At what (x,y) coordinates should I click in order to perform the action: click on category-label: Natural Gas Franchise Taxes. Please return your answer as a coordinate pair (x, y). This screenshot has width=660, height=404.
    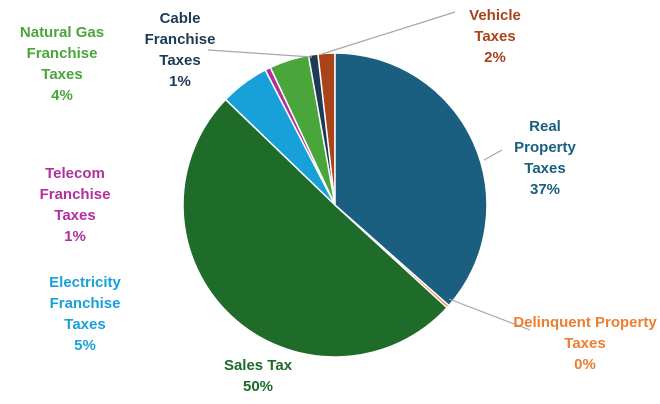
    Looking at the image, I should click on (62, 53).